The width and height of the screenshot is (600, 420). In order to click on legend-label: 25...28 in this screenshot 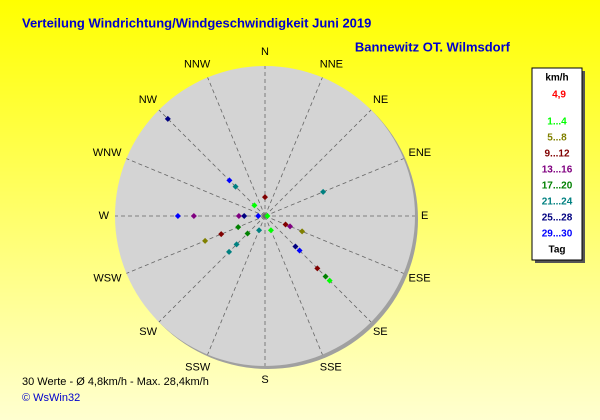, I will do `click(557, 218)`.